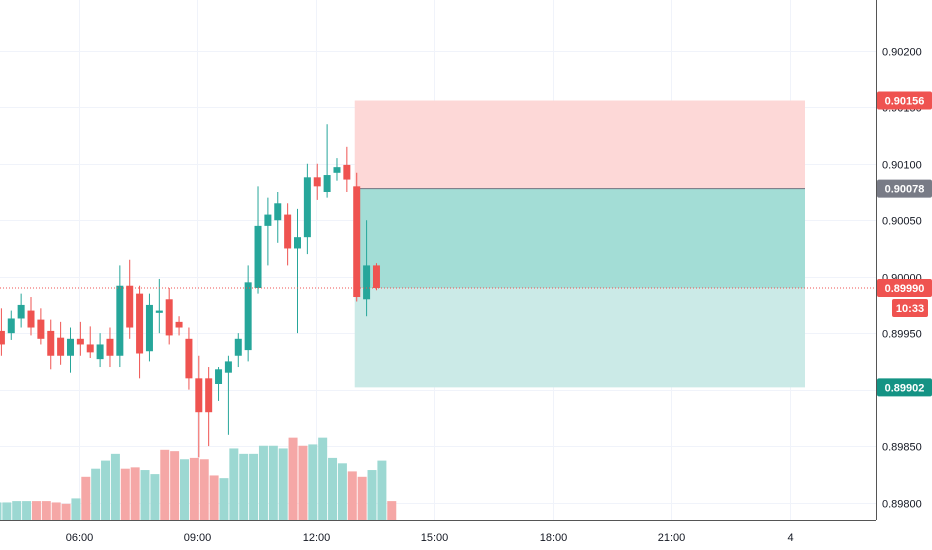 The image size is (932, 550). Describe the element at coordinates (579, 238) in the screenshot. I see `open-profit-zone` at that location.